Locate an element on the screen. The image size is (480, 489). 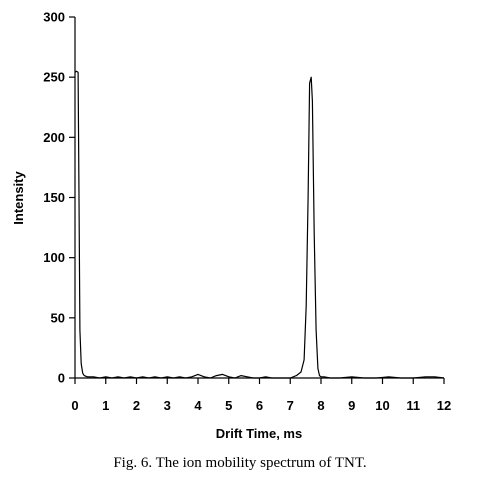
x-tick-label: 12 is located at coordinates (444, 405).